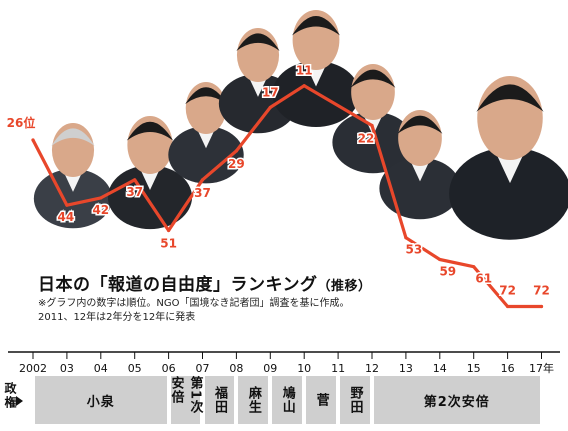  Describe the element at coordinates (73, 176) in the screenshot. I see `portrait-koizumi-icon` at that location.